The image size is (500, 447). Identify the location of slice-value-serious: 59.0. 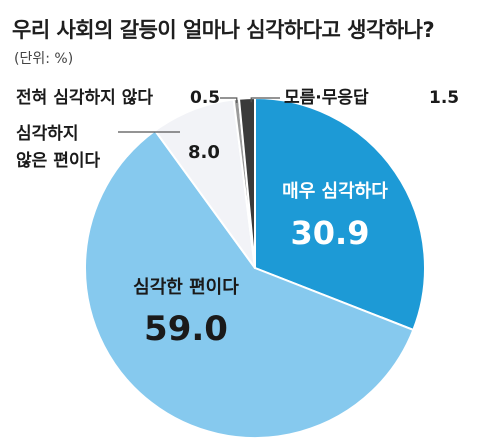
(186, 329).